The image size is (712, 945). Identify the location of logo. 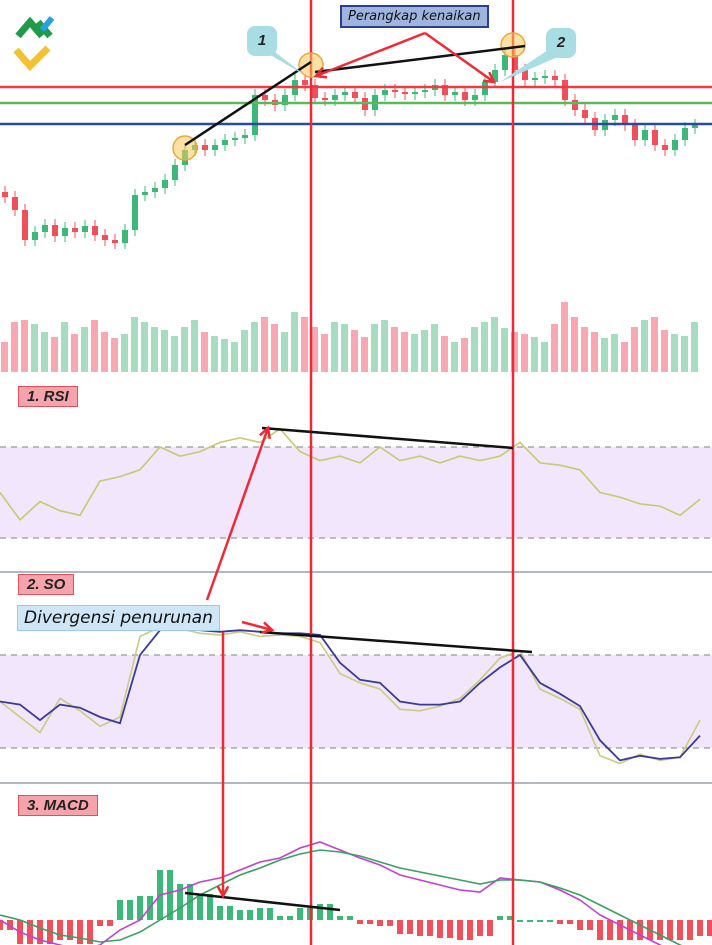
(33, 44).